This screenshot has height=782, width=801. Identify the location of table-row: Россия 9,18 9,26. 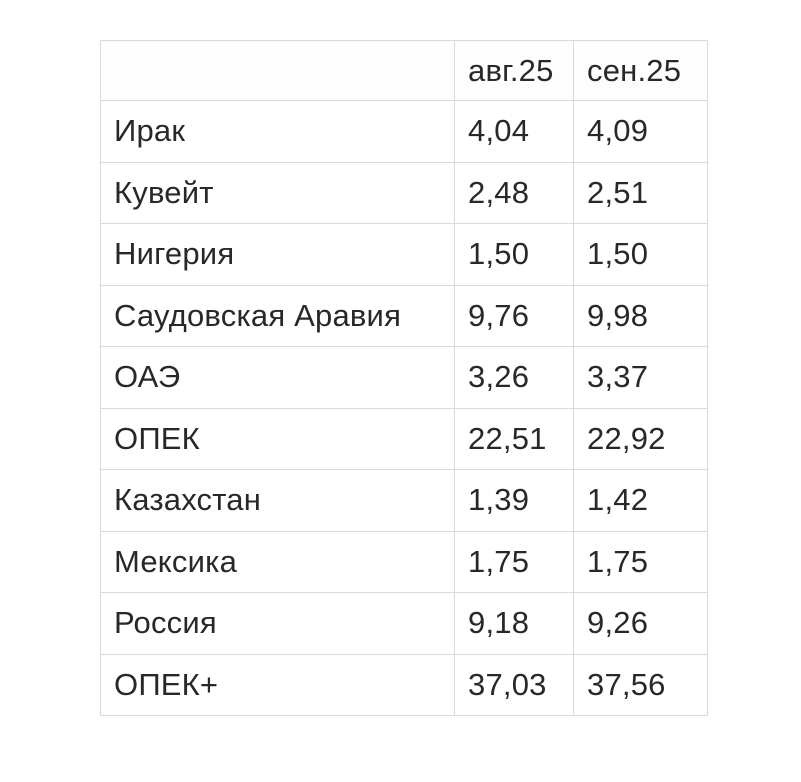
(404, 623).